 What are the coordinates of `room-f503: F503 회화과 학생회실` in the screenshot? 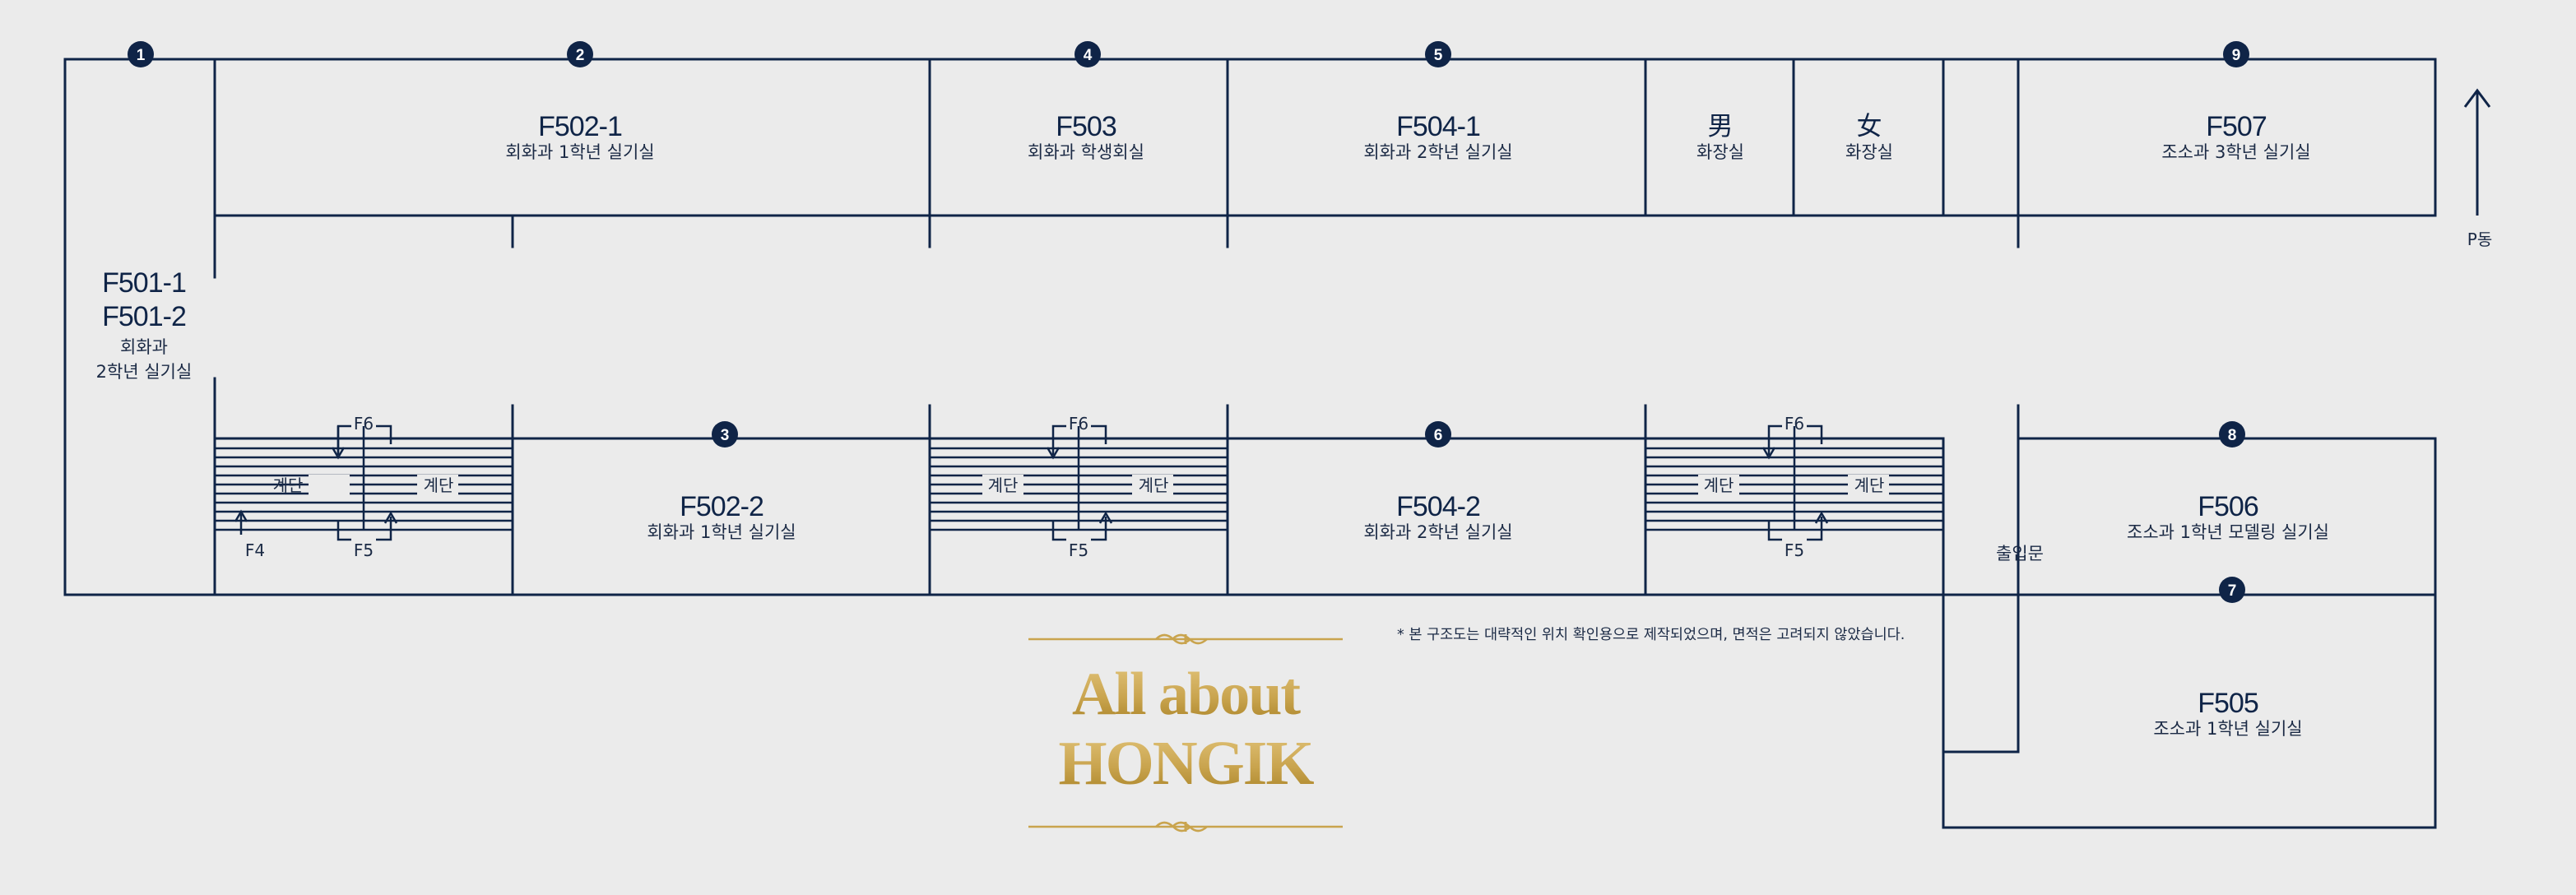 It's located at (1086, 137).